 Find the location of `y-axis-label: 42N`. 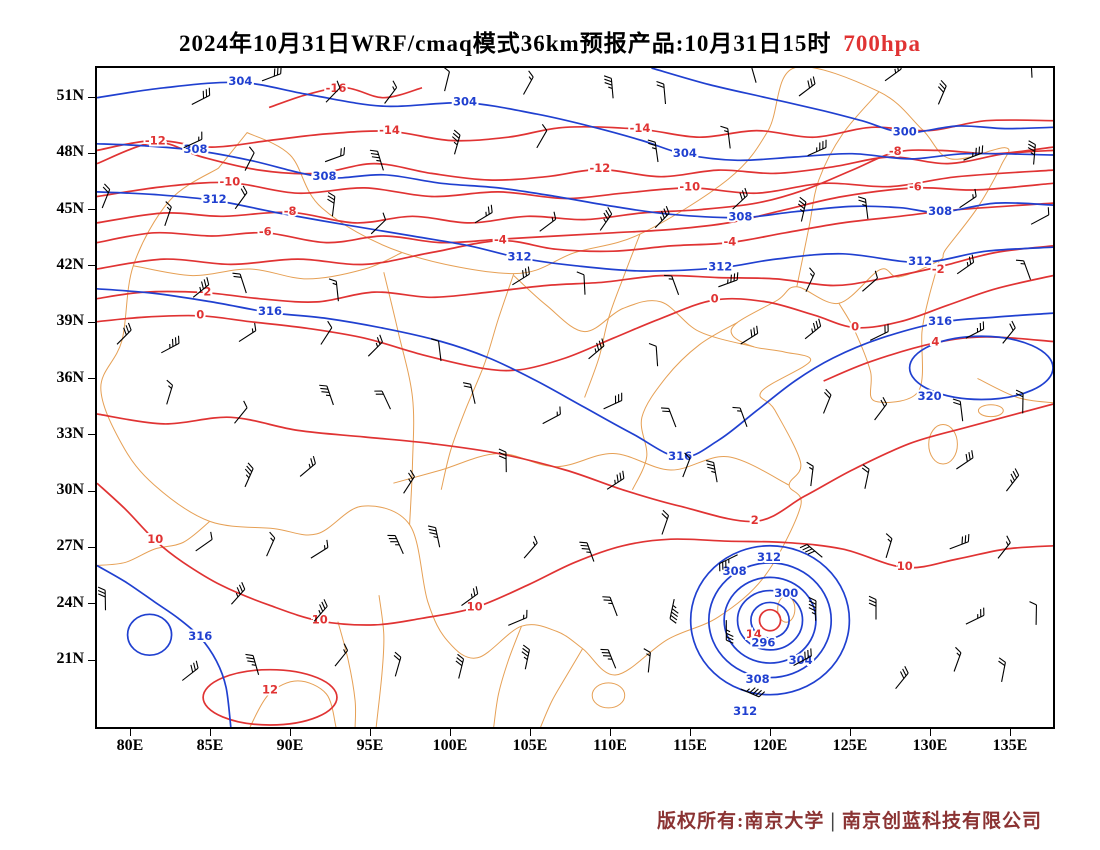

y-axis-label: 42N is located at coordinates (70, 264).